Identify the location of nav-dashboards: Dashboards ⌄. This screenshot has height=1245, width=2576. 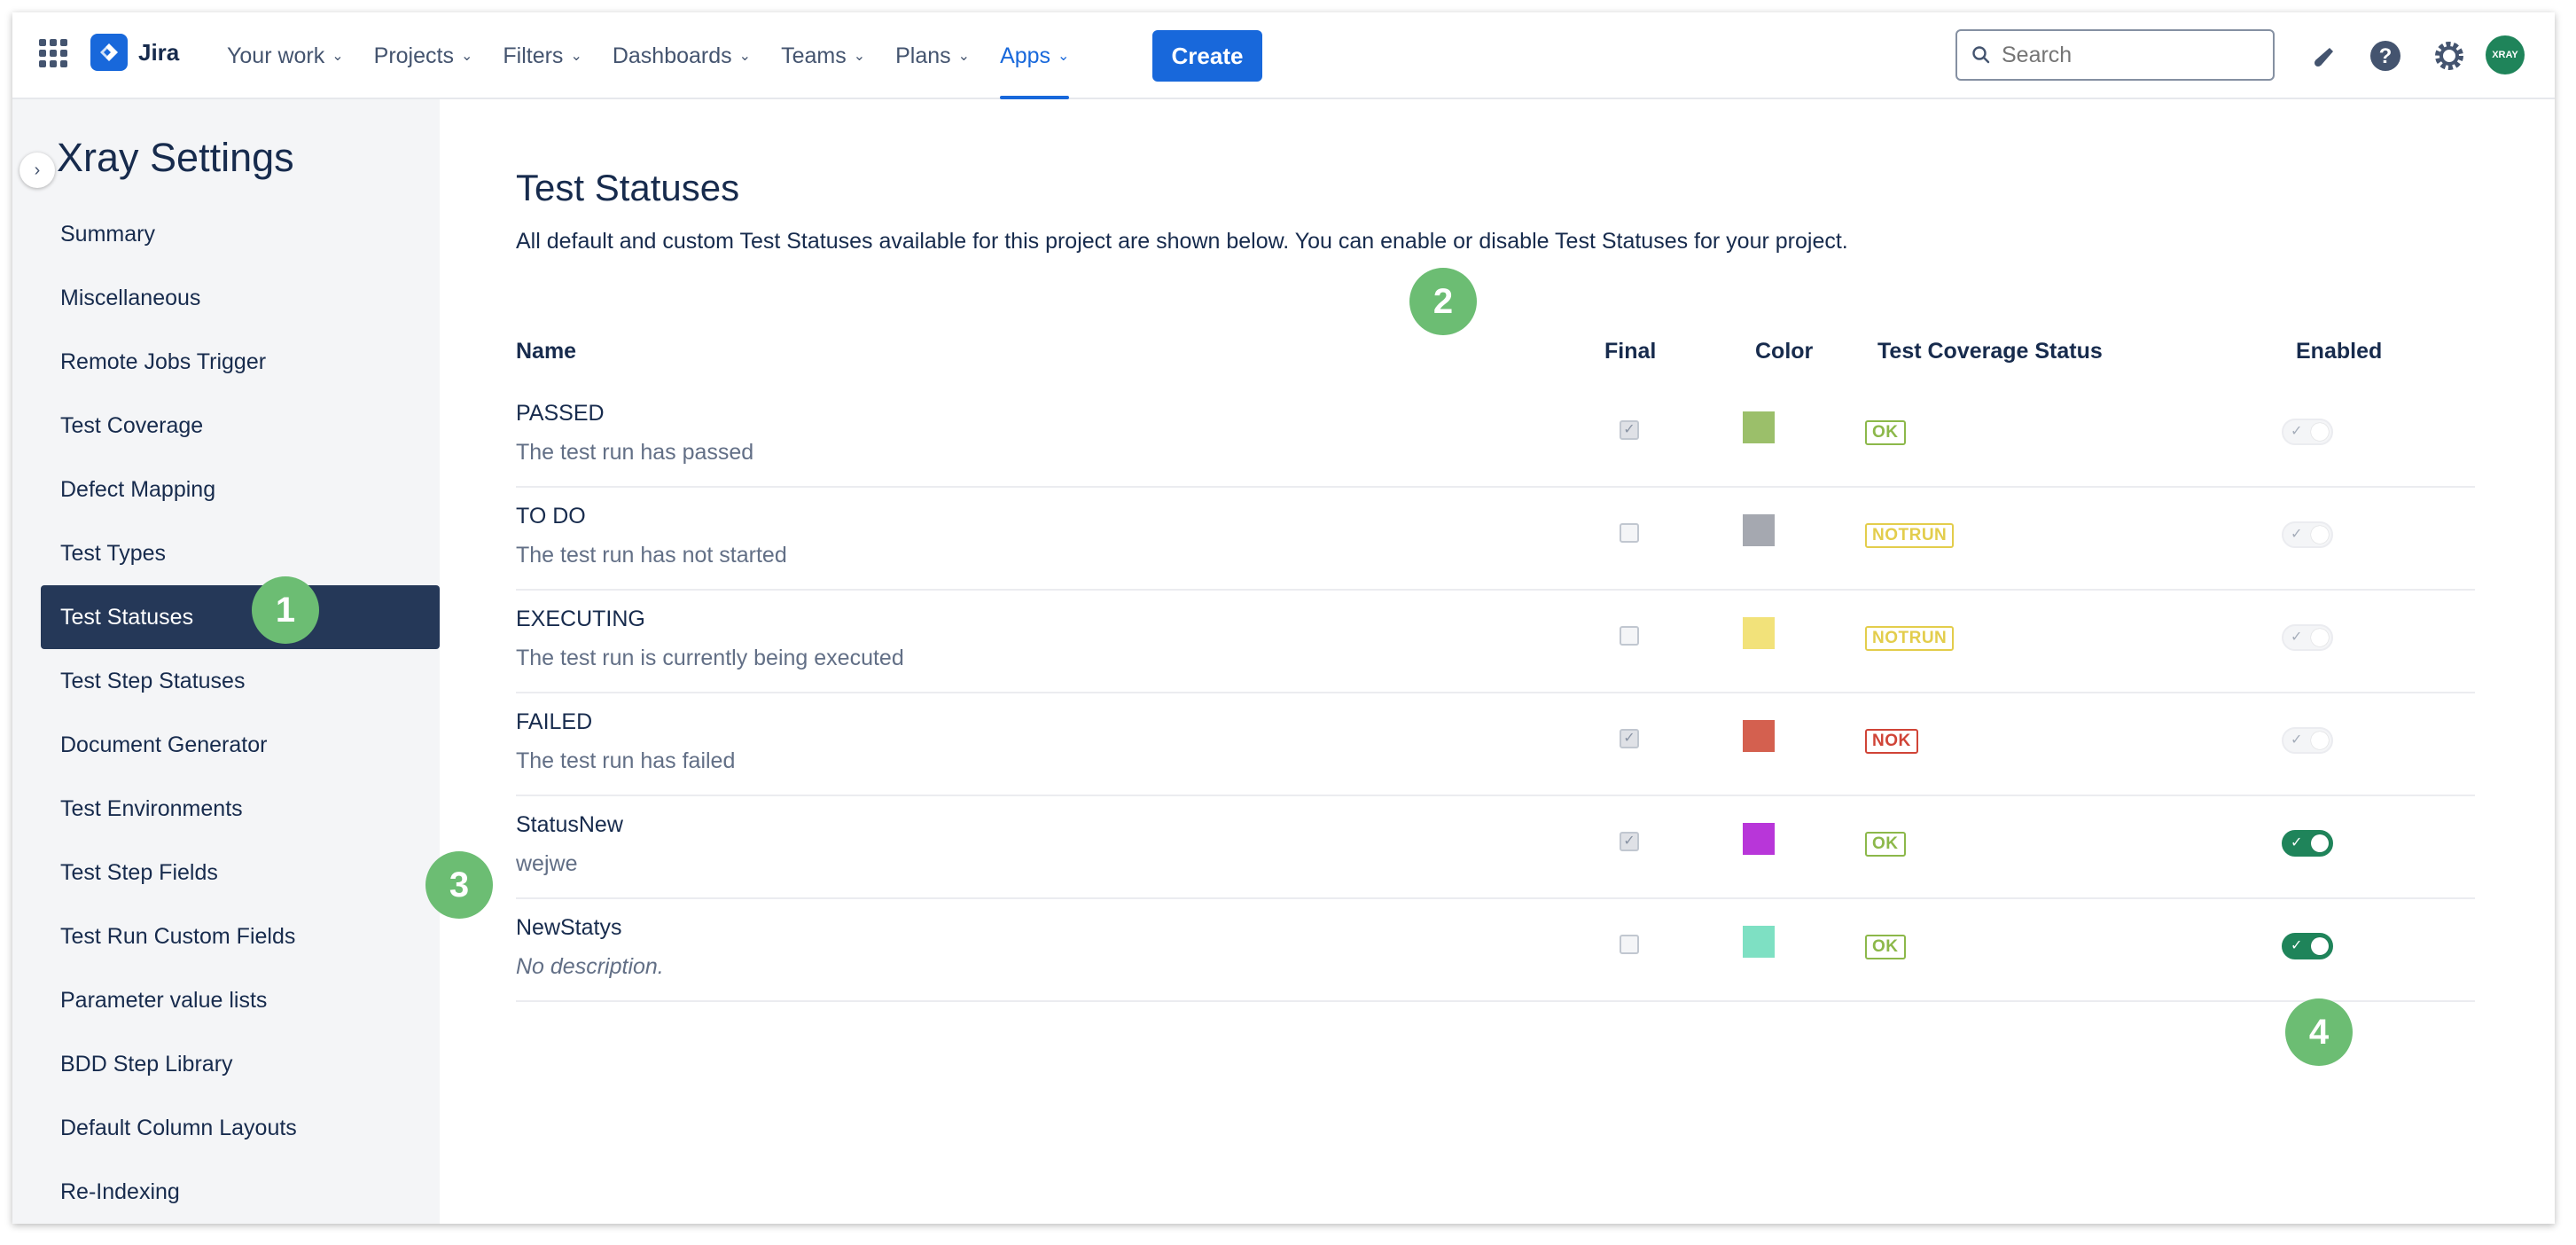
(682, 55).